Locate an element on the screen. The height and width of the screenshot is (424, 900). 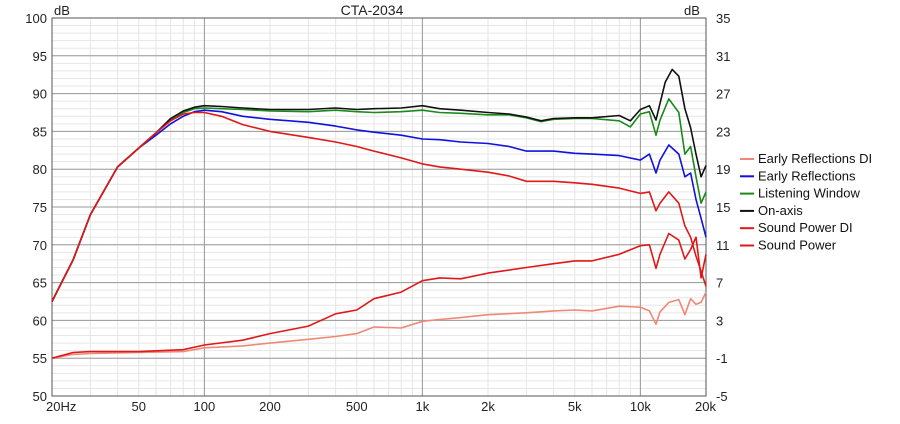
legend-label-sound-power-di: Sound Power DI is located at coordinates (805, 227).